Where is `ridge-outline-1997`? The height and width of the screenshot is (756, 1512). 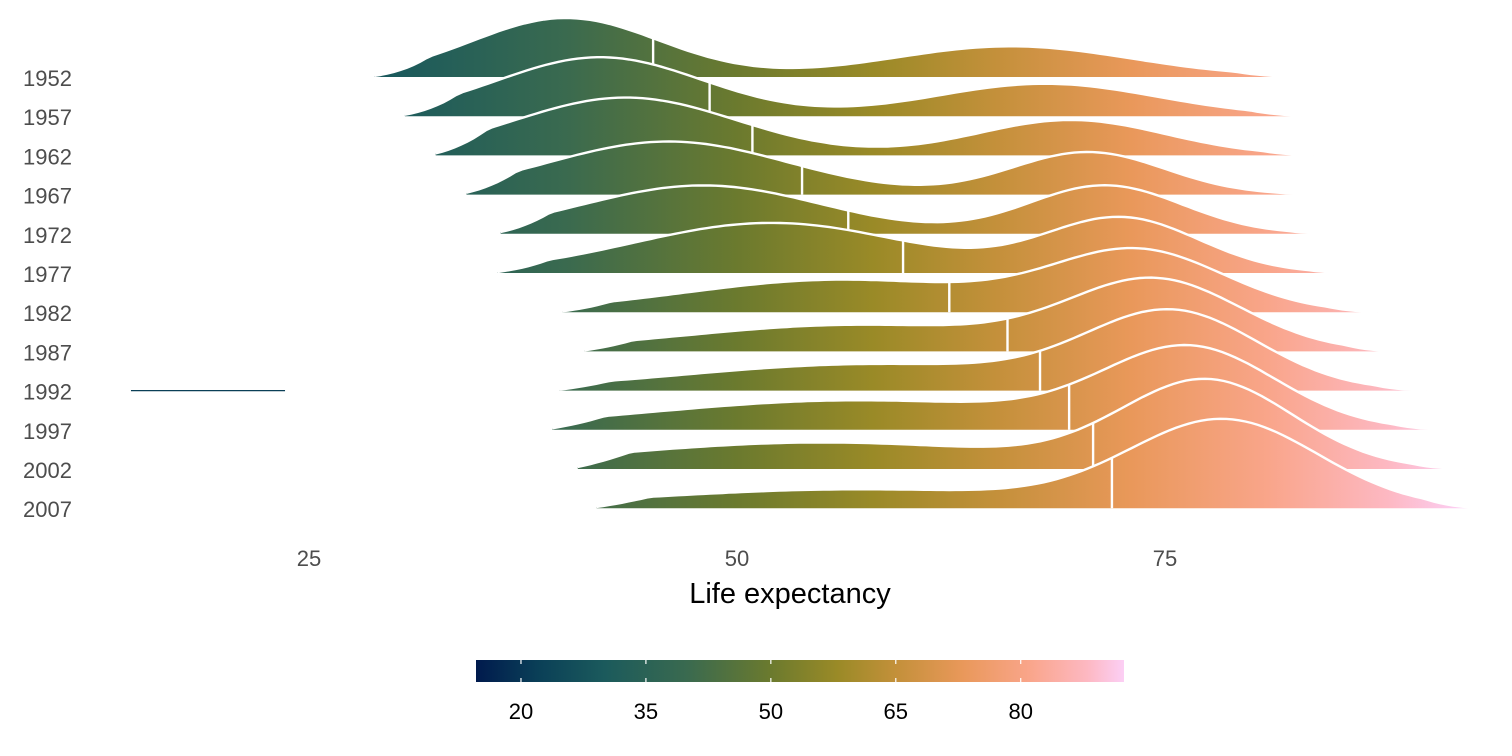 ridge-outline-1997 is located at coordinates (998, 387).